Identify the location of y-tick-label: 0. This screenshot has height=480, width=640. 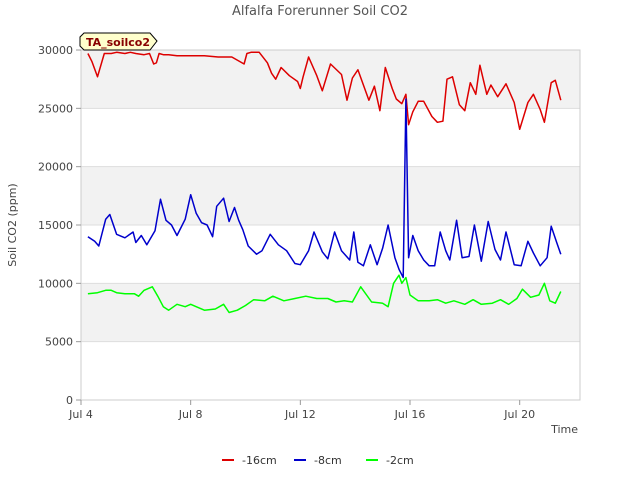
(69, 400).